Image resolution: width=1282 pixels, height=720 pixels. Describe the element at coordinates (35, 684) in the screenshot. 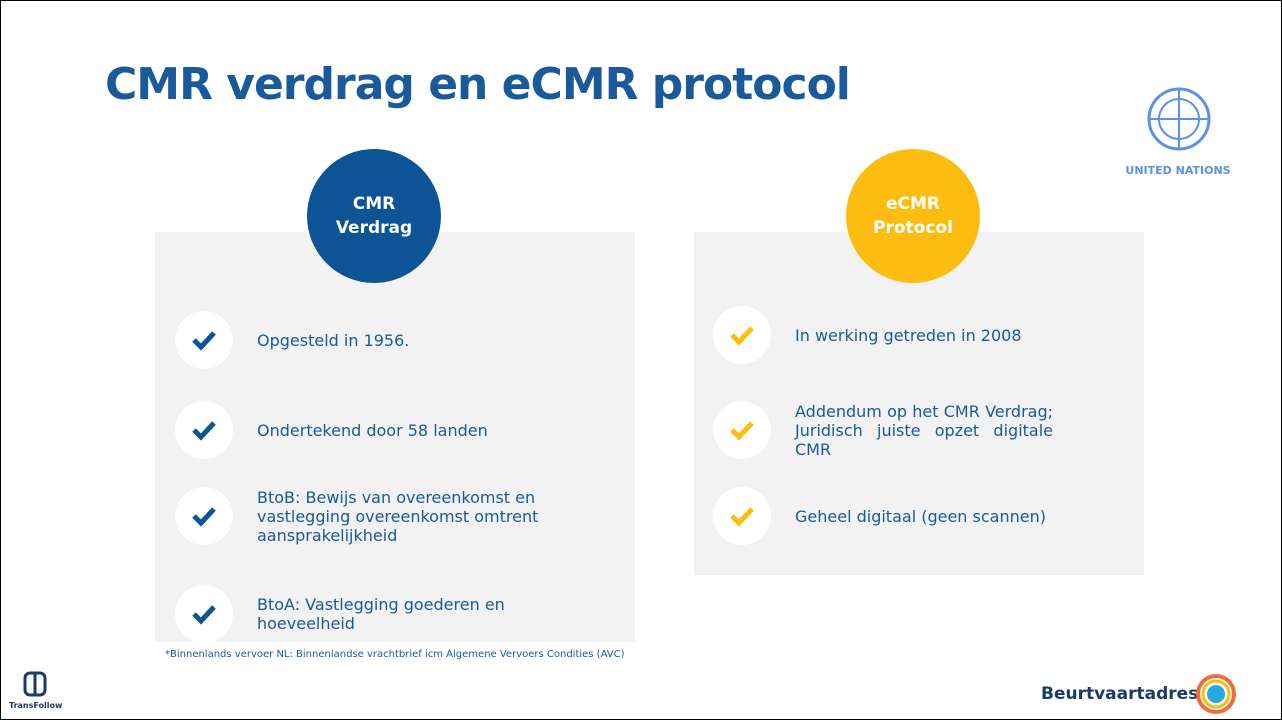

I see `transfollow-icon` at that location.